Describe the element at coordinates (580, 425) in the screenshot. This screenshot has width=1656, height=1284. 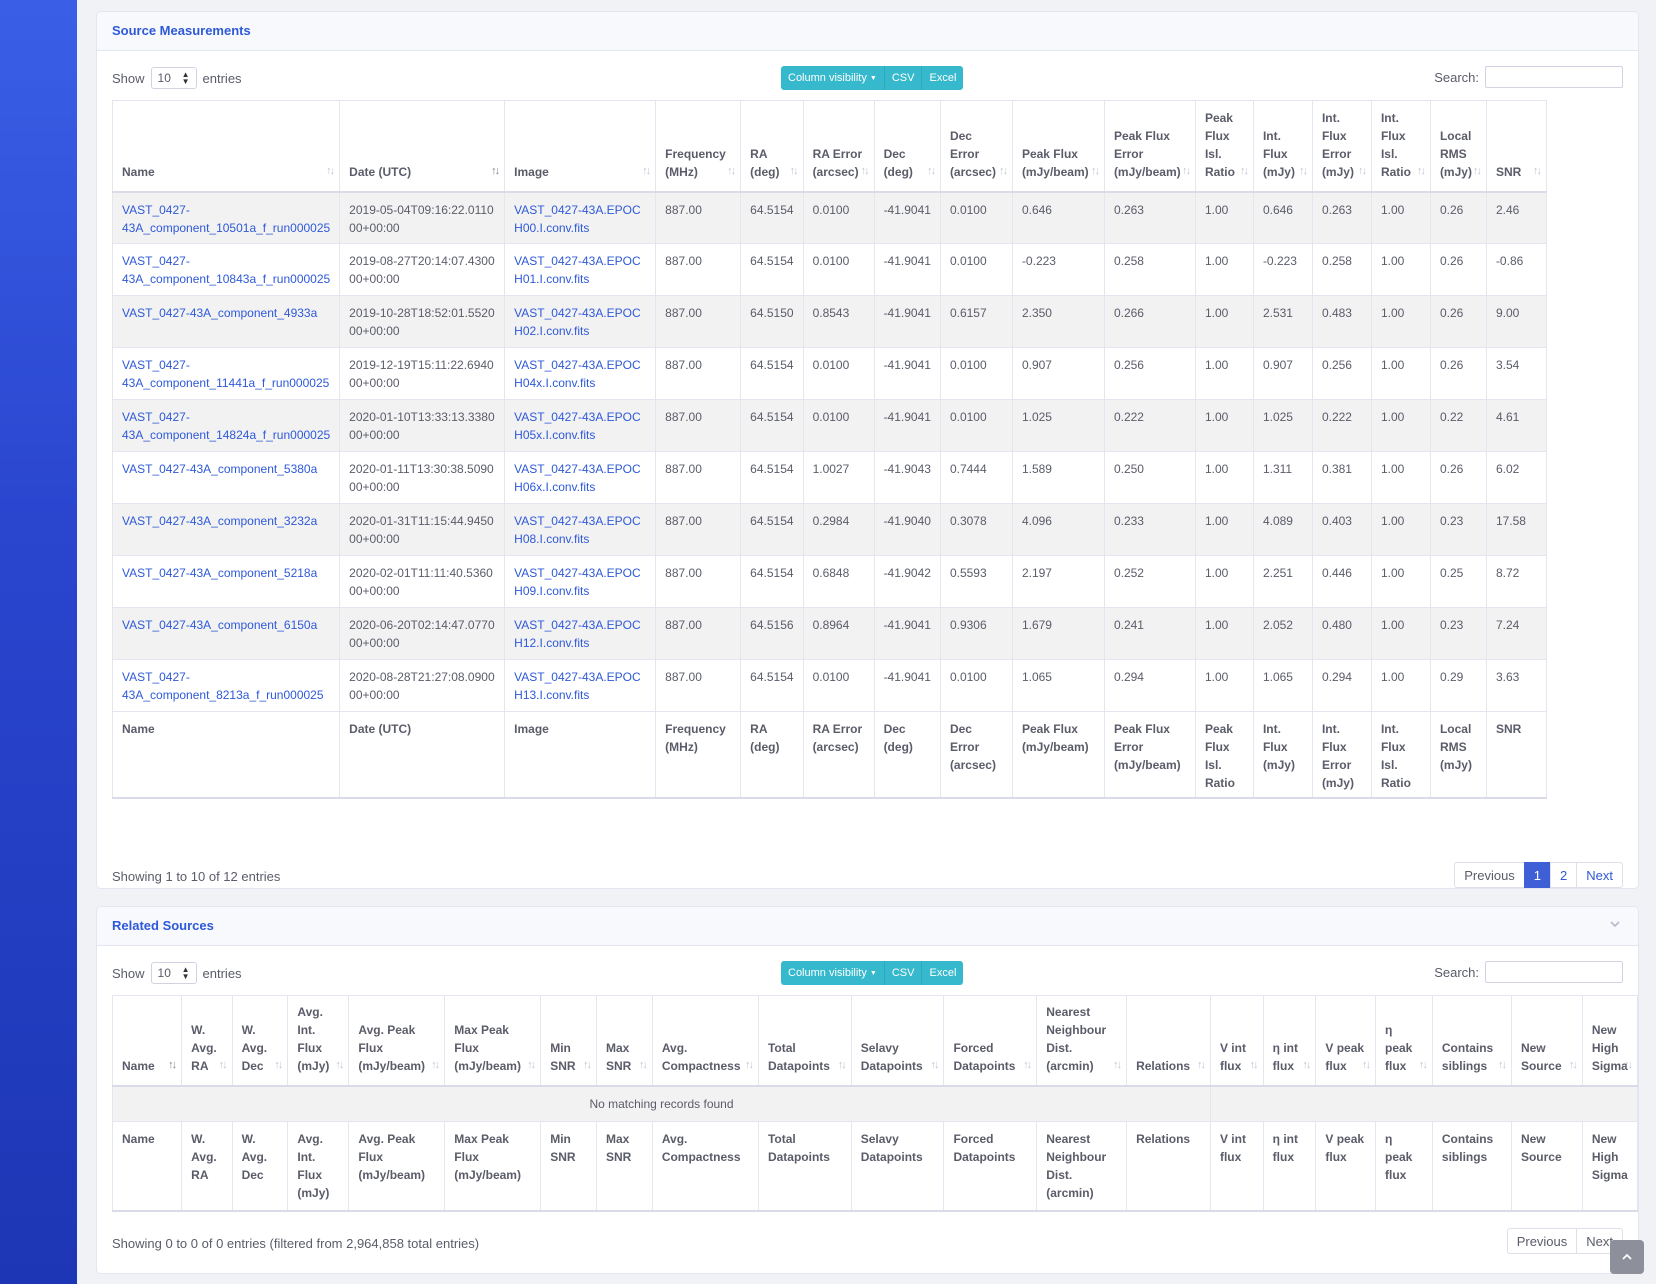
I see `image-link: VAST_0427-43A.EPOCH05x.I.conv.fits` at that location.